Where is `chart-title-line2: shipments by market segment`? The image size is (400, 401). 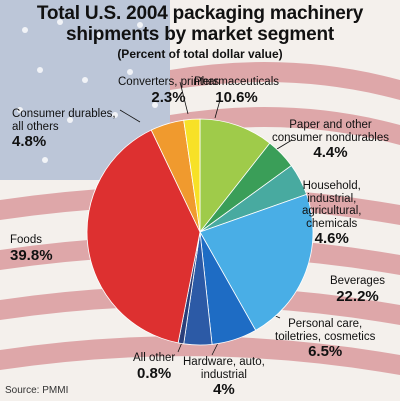
chart-title-line2: shipments by market segment is located at coordinates (200, 34).